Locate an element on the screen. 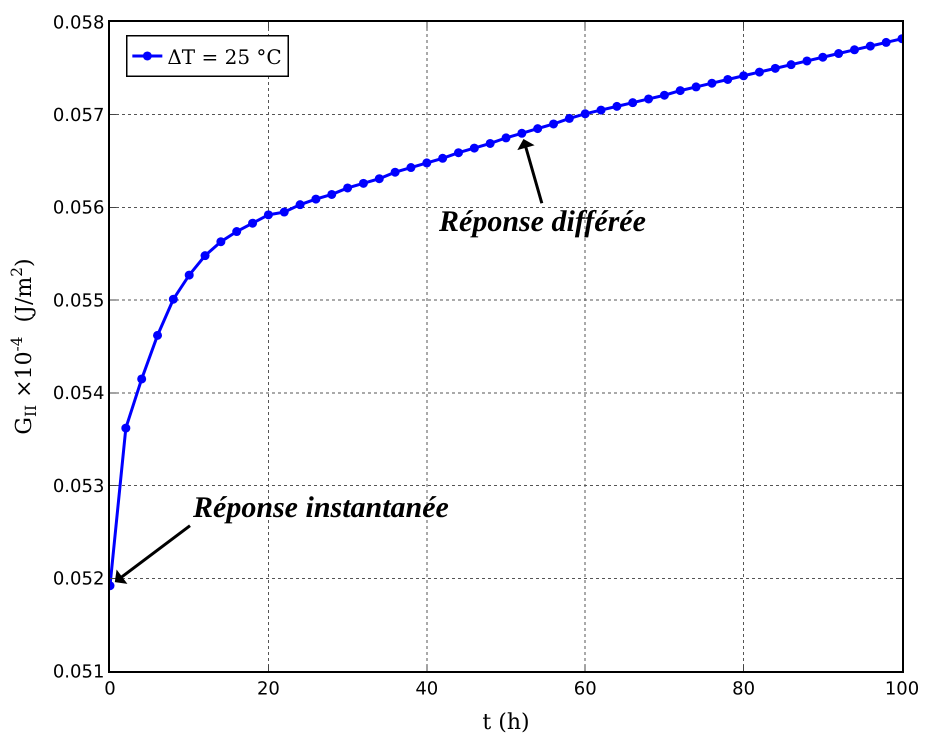 Image resolution: width=932 pixels, height=751 pixels. annotation: Réponse instantanée is located at coordinates (320, 507).